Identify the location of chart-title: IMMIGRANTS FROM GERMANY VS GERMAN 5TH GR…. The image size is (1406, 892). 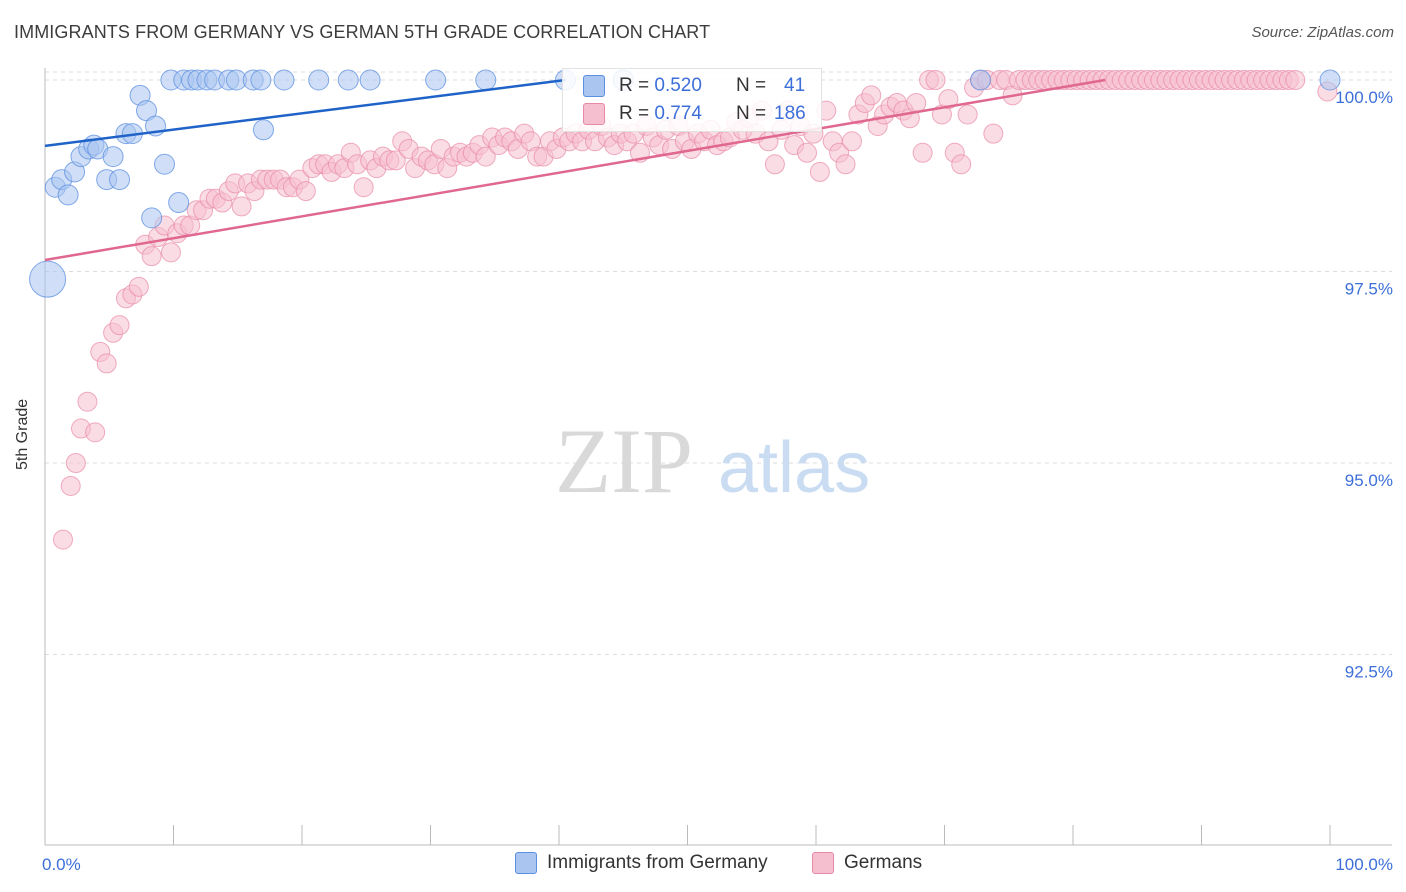
(362, 32).